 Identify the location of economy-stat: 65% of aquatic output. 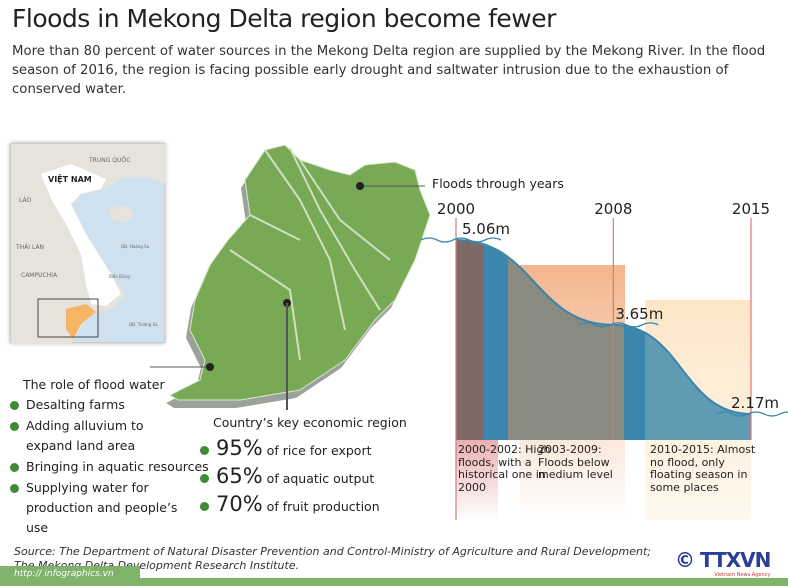
(287, 476).